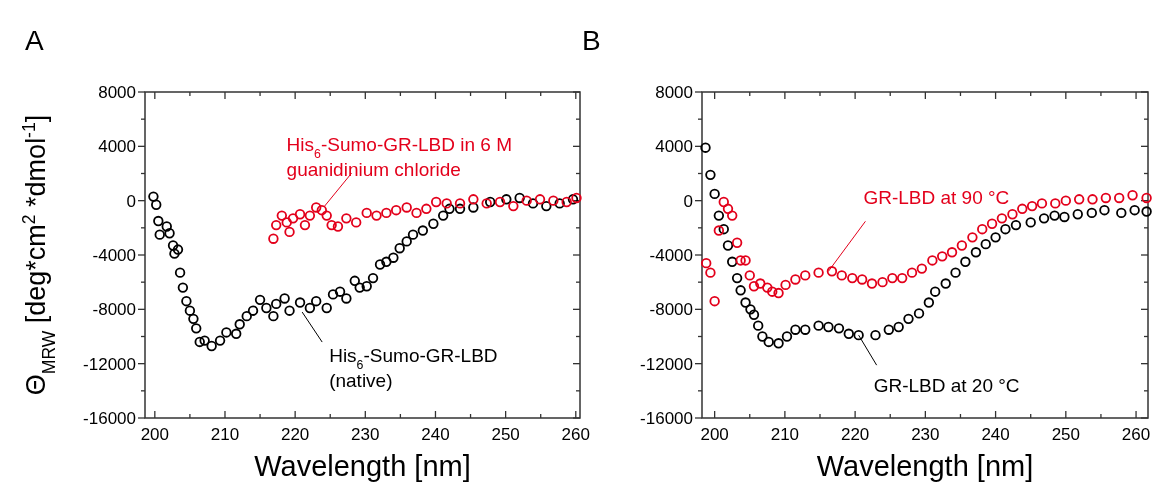  Describe the element at coordinates (688, 201) in the screenshot. I see `y-tick-label: 0` at that location.